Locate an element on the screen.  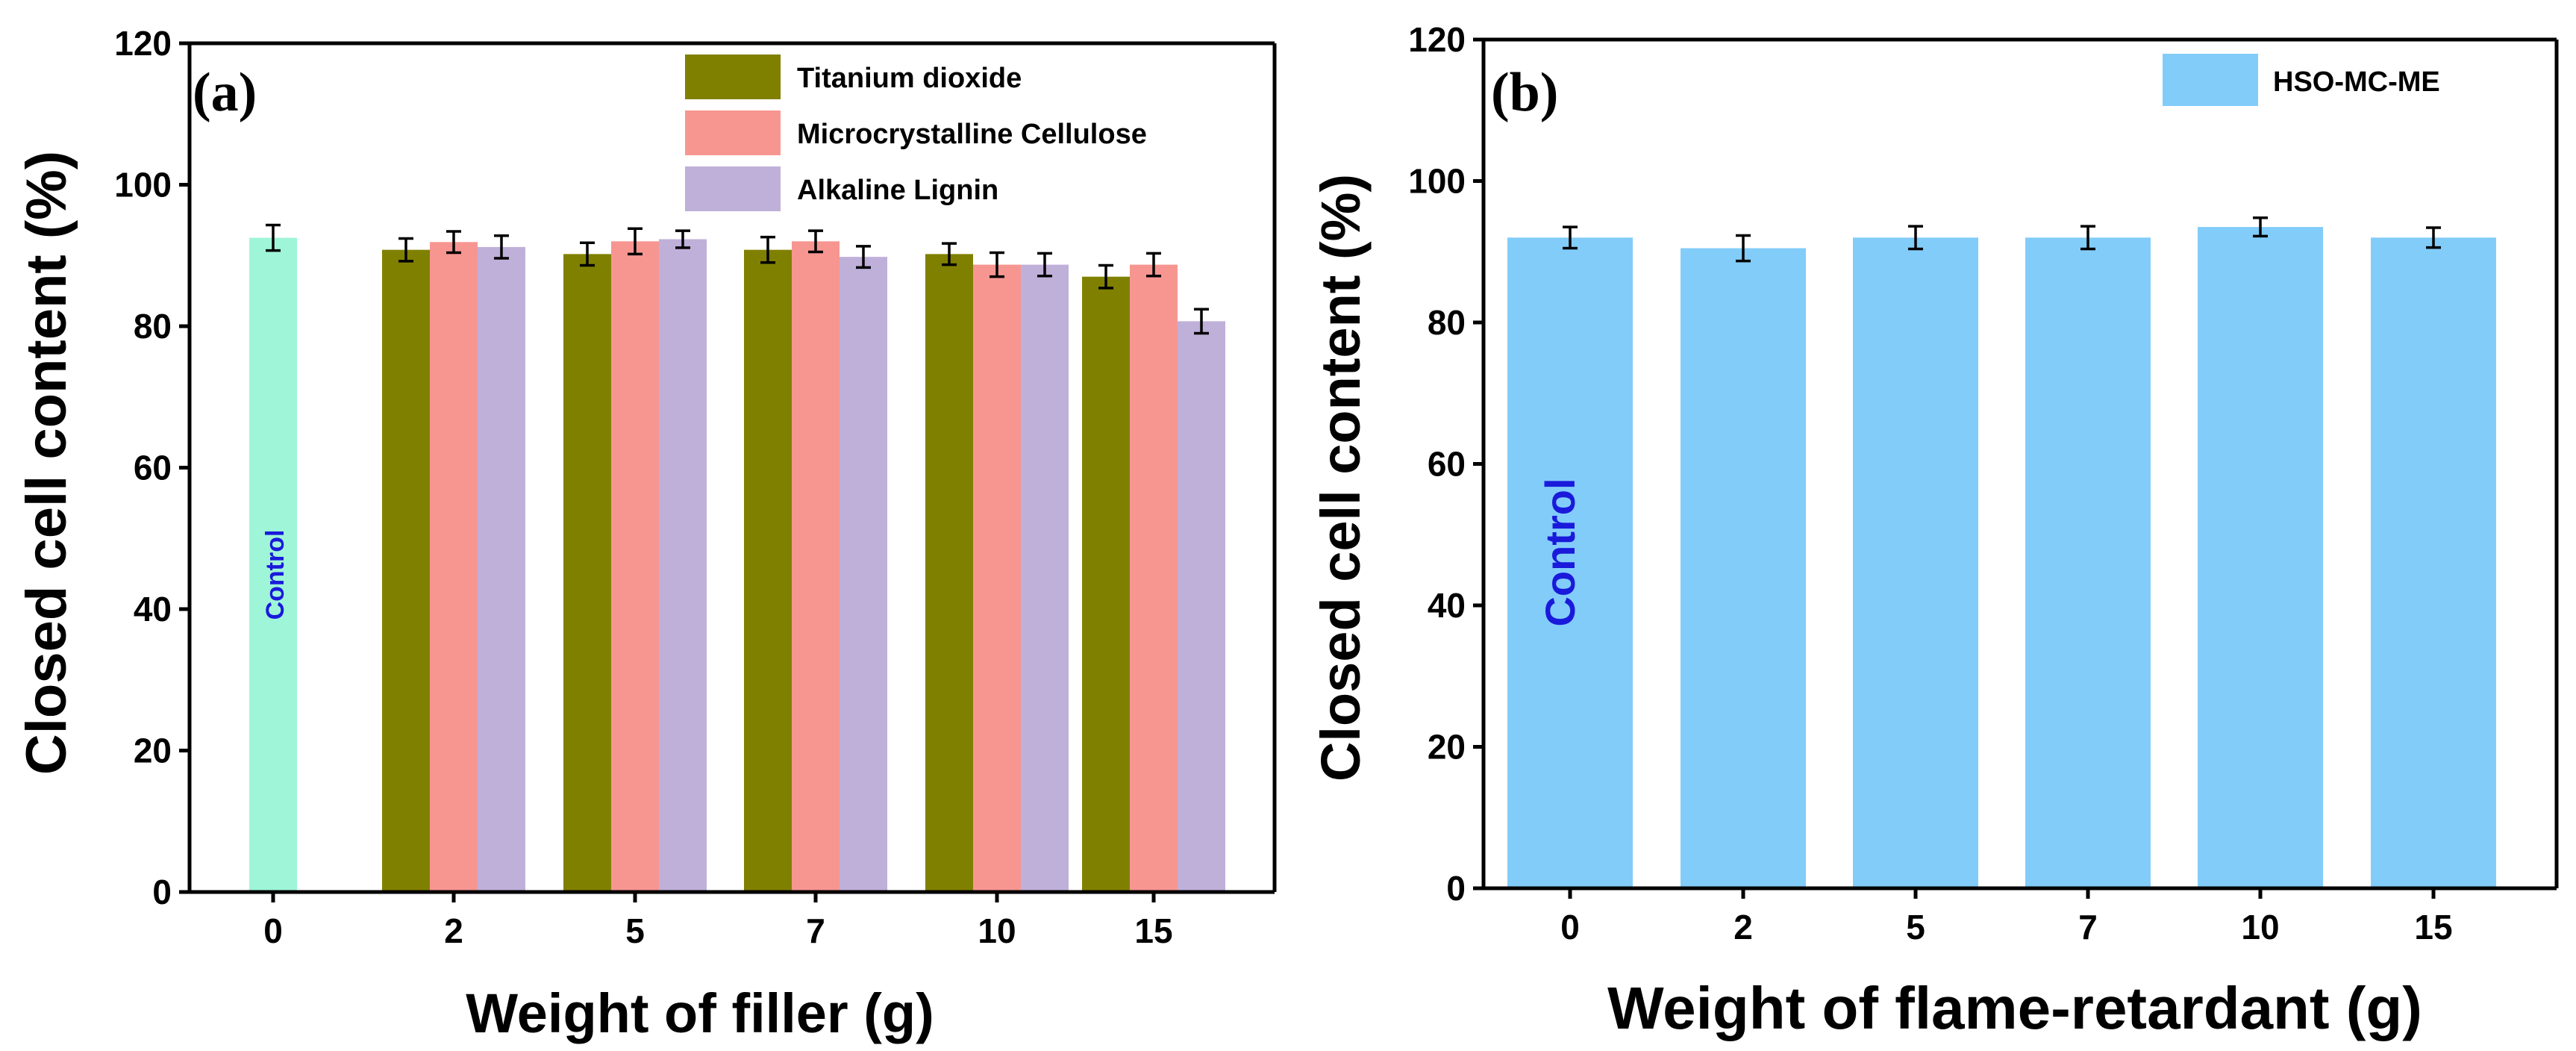
legend-swatch-alkaline-lignin is located at coordinates (733, 188).